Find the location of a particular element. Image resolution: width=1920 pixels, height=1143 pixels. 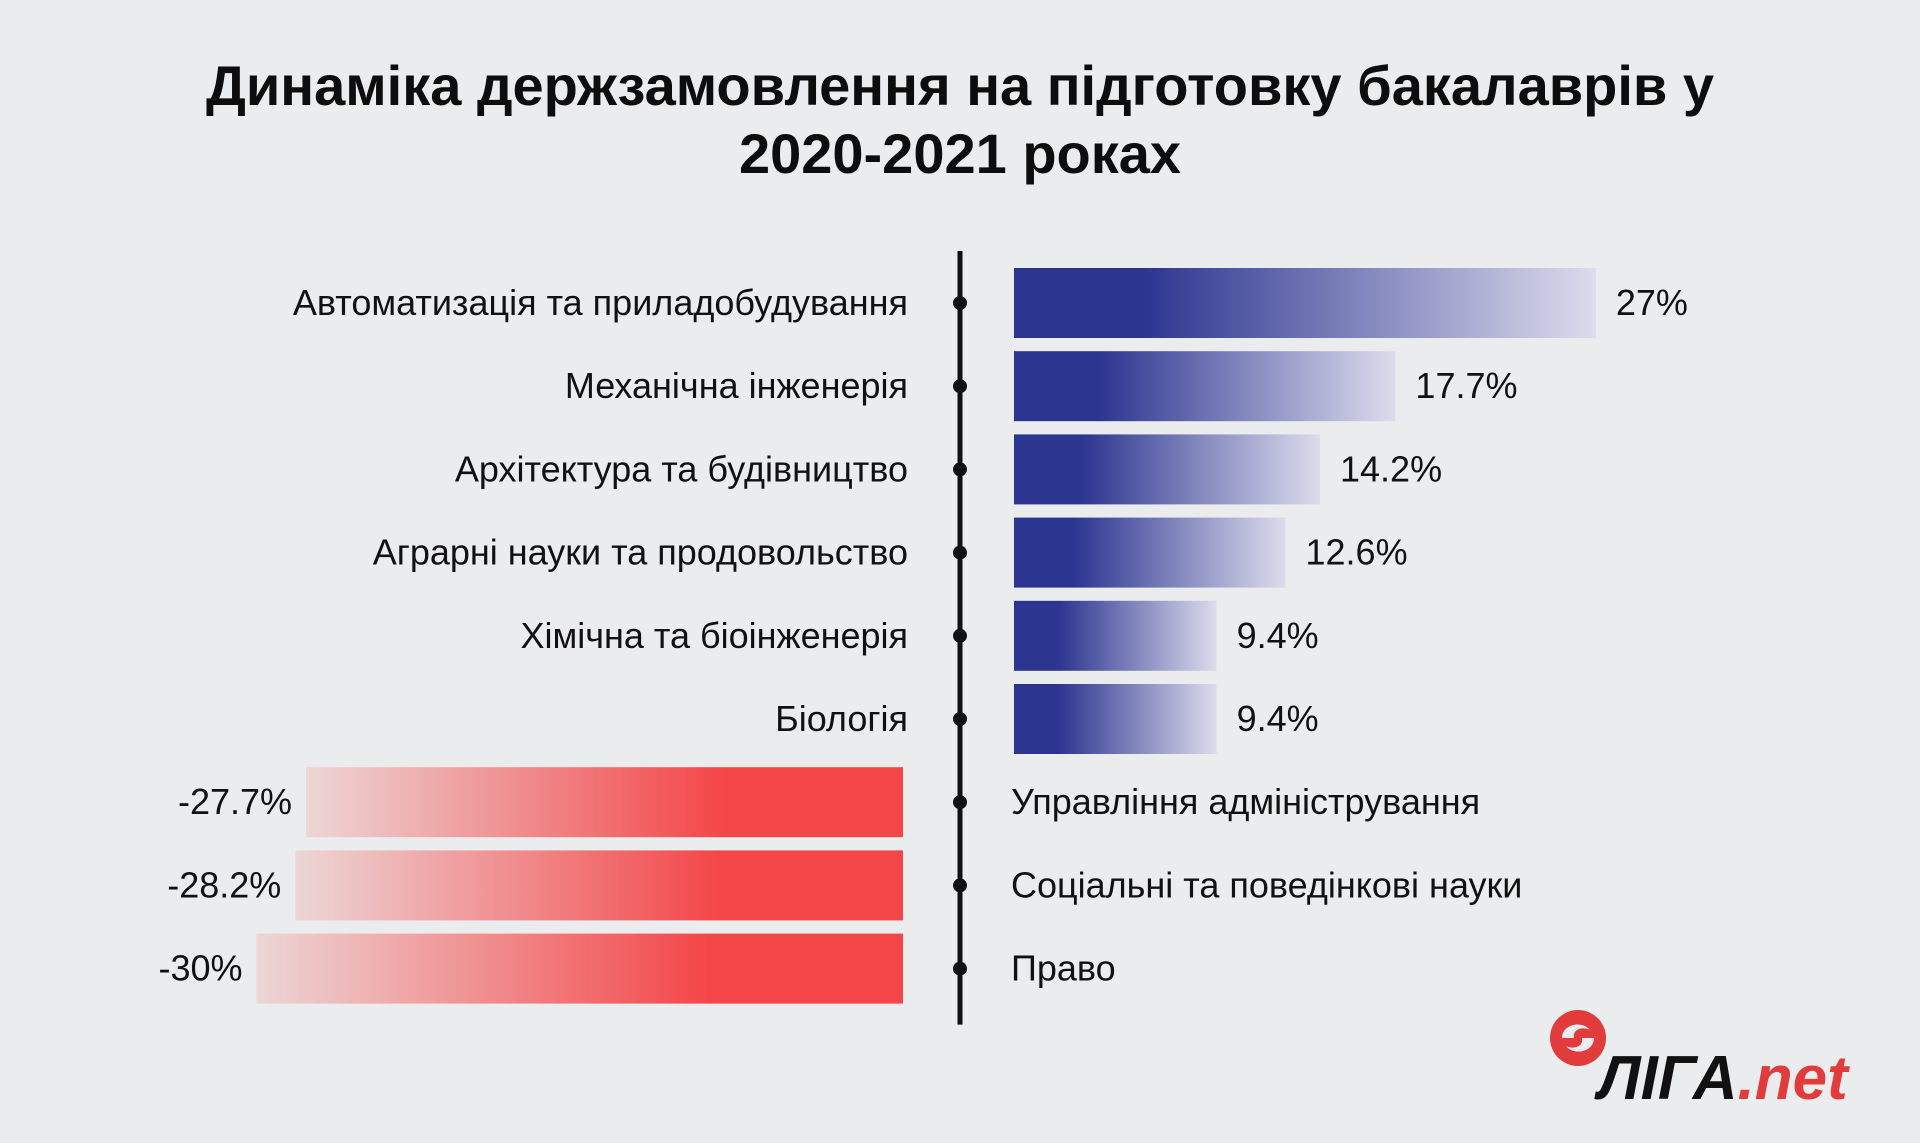

category-label-9: Право is located at coordinates (1063, 968).